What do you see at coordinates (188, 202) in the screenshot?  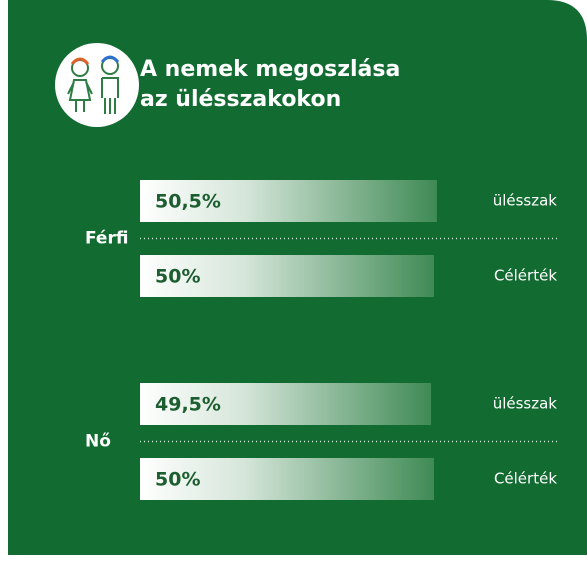 I see `value-label: 50,5%` at bounding box center [188, 202].